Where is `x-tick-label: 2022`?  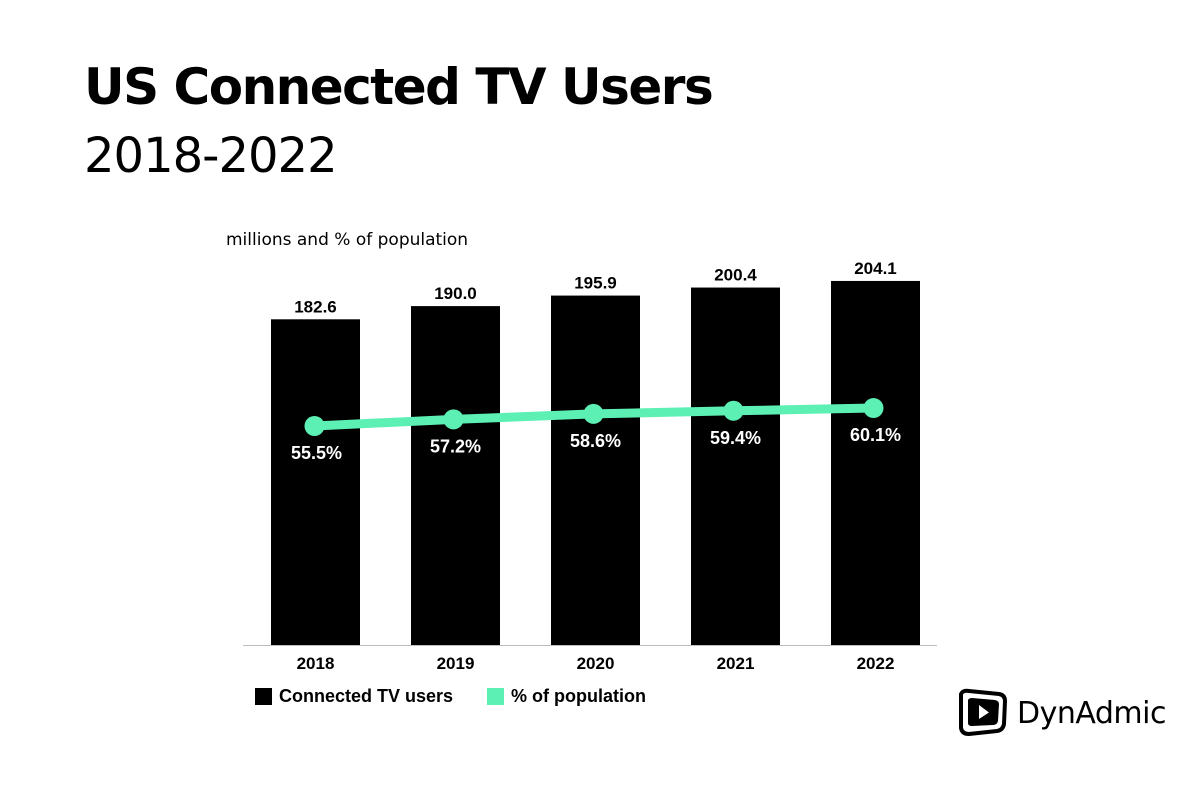
x-tick-label: 2022 is located at coordinates (876, 663).